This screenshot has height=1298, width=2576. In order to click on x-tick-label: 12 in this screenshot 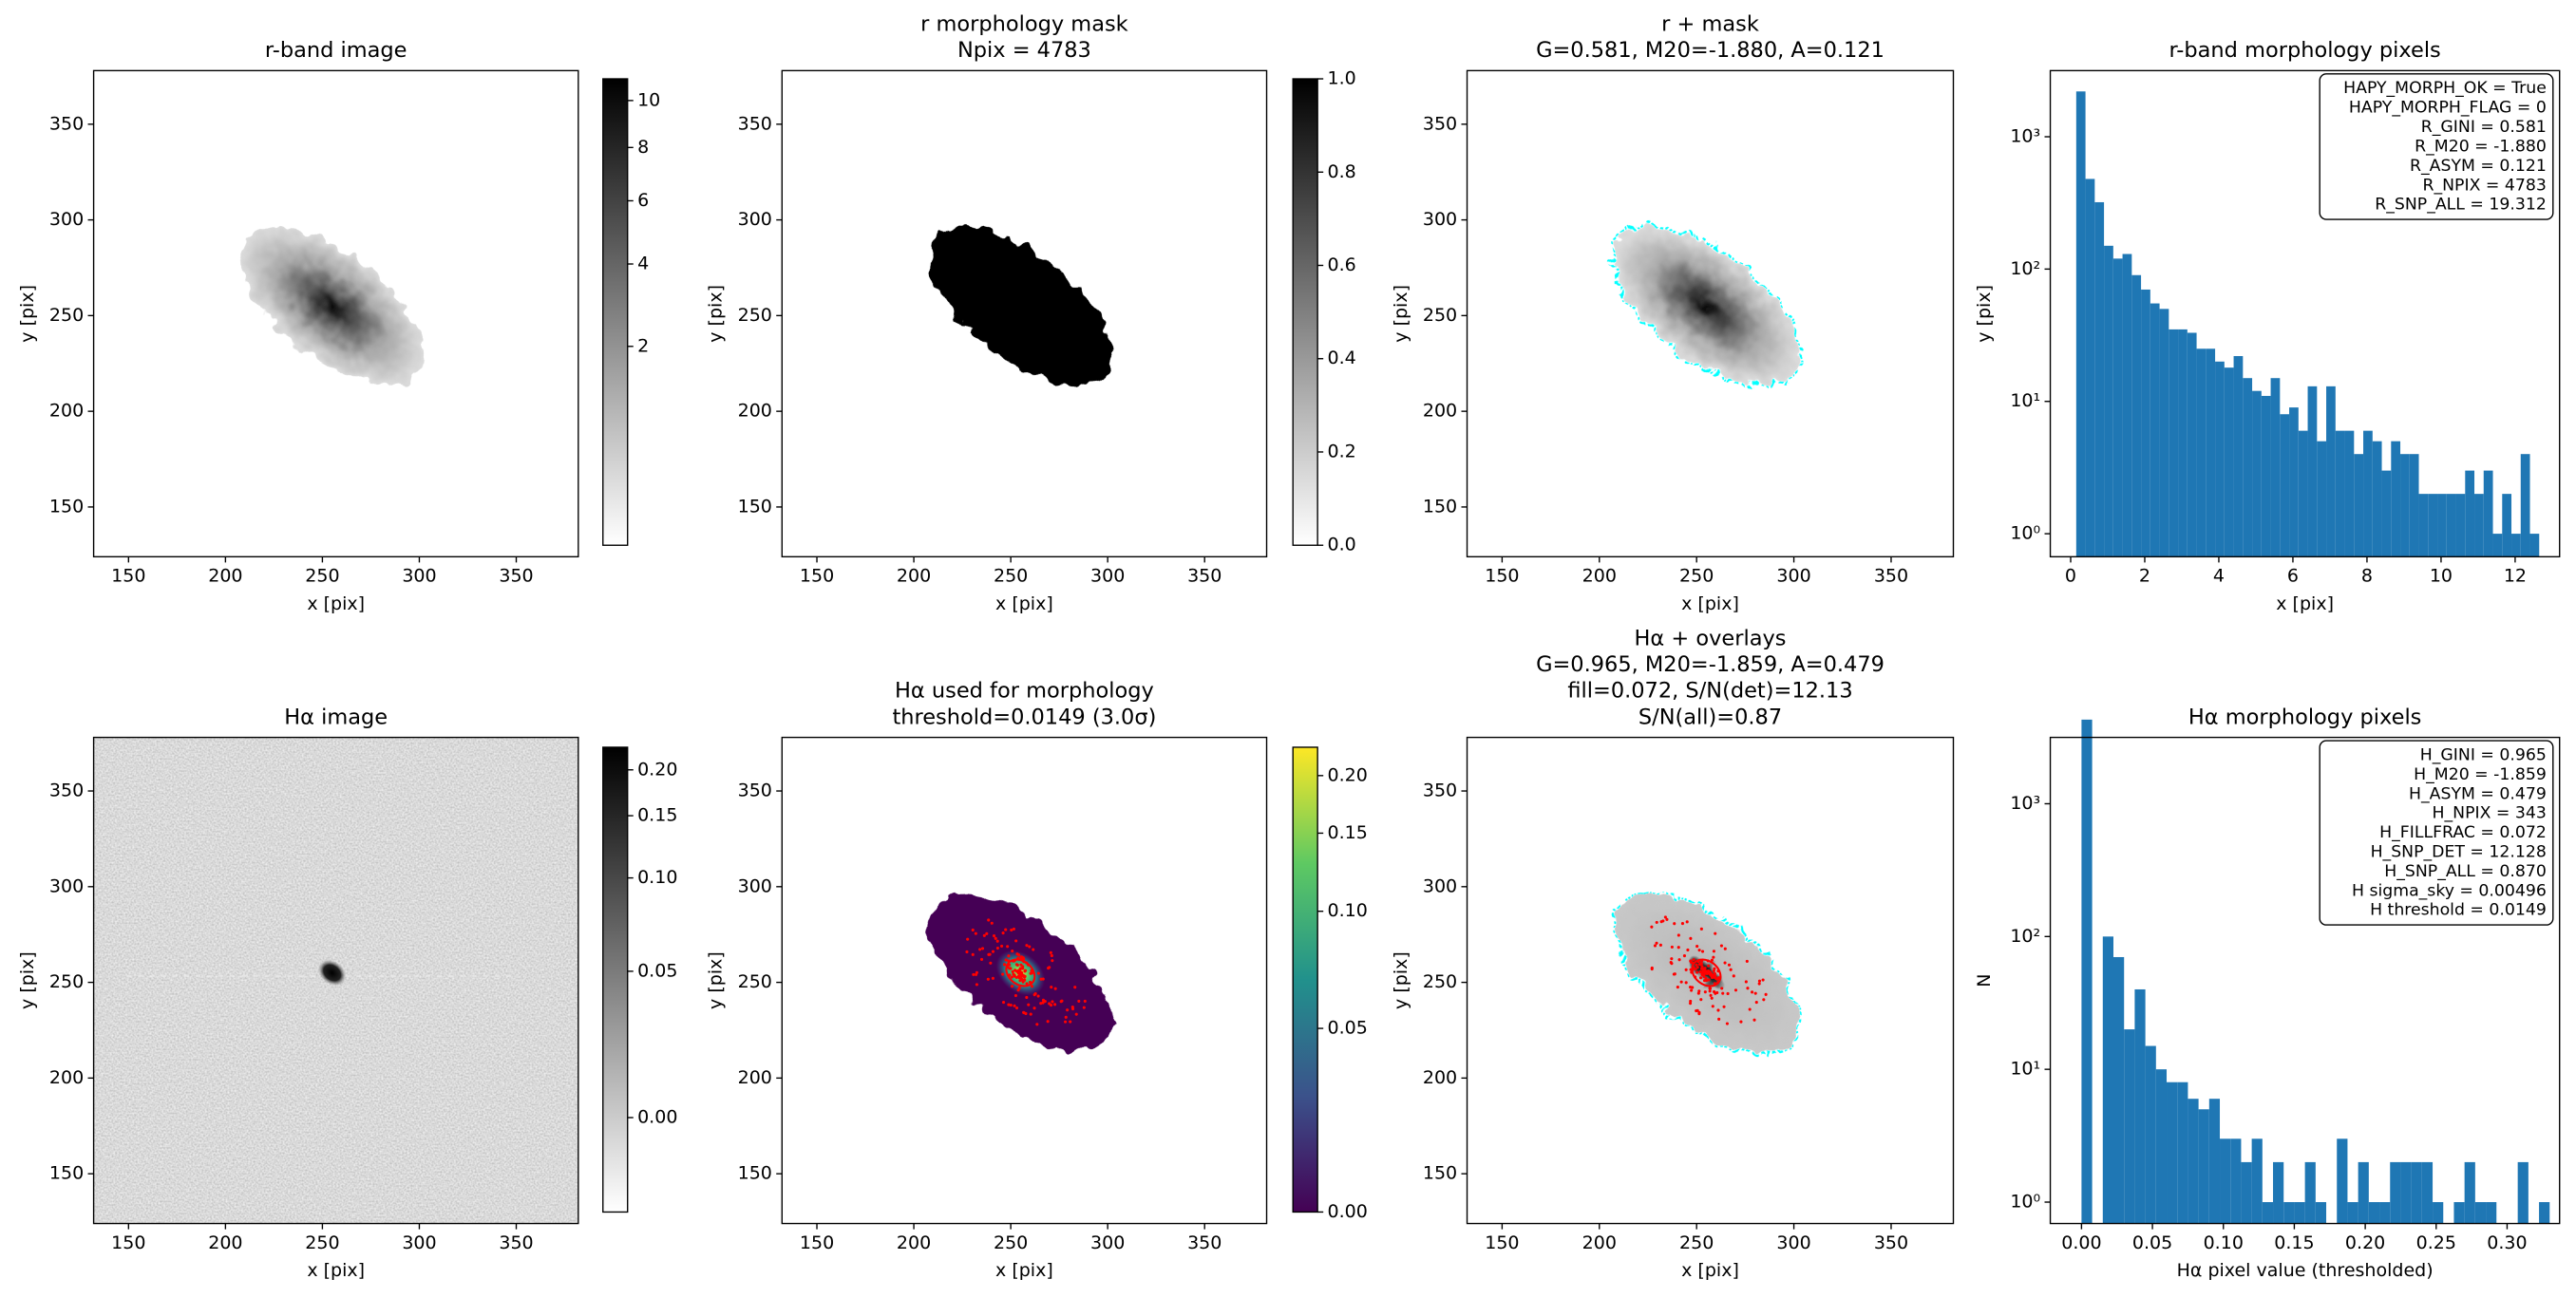, I will do `click(2515, 576)`.